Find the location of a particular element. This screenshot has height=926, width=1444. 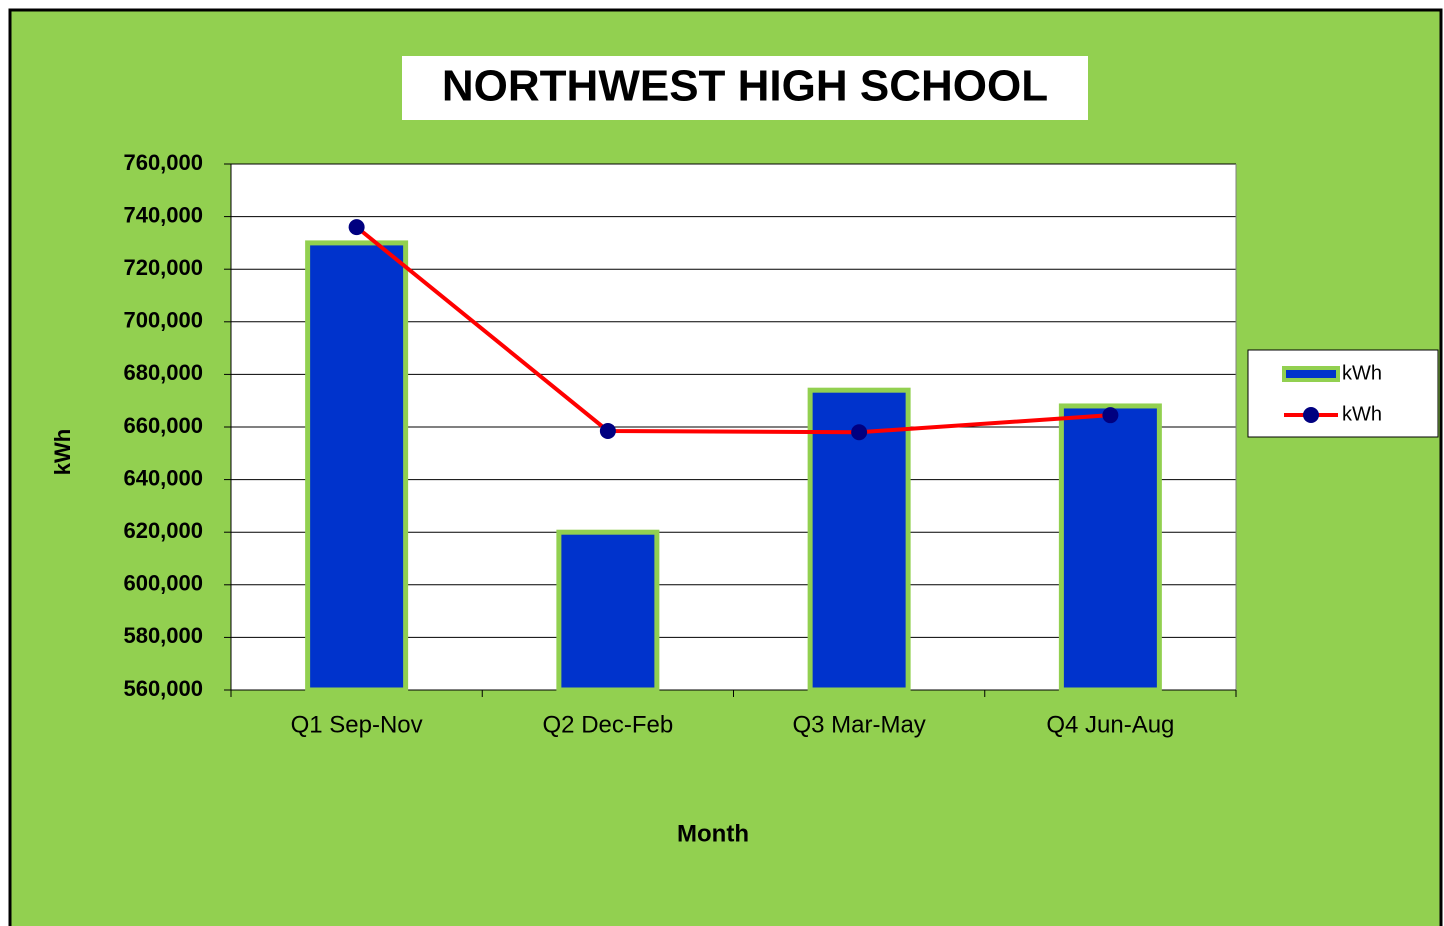

legend-box is located at coordinates (1343, 393).